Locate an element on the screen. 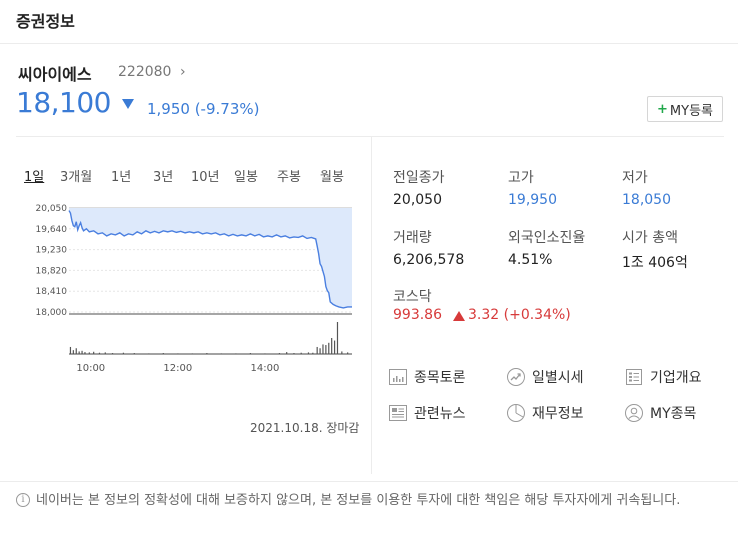 This screenshot has width=738, height=542. tab-1d: 1일 is located at coordinates (34, 177).